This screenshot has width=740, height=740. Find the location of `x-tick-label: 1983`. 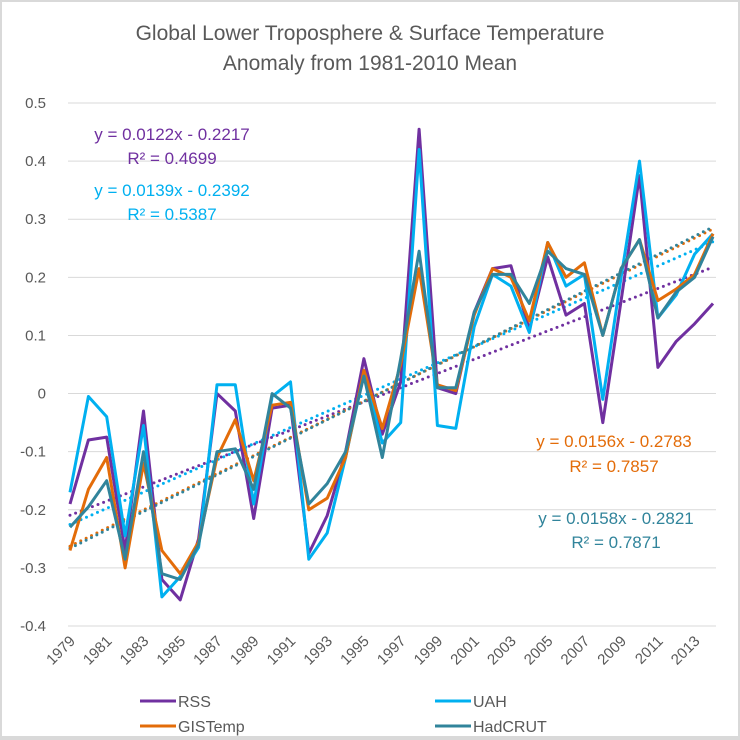

x-tick-label: 1983 is located at coordinates (135, 651).